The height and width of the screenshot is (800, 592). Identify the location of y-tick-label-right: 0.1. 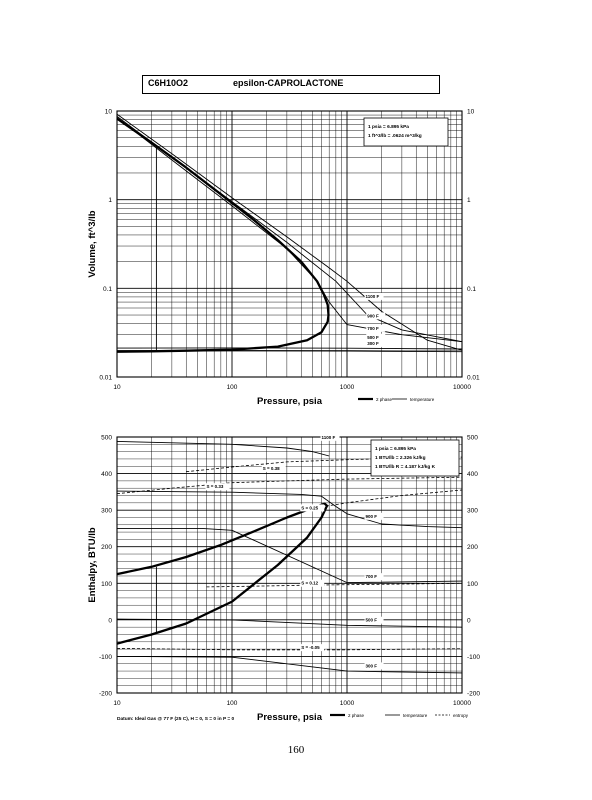
(471, 289).